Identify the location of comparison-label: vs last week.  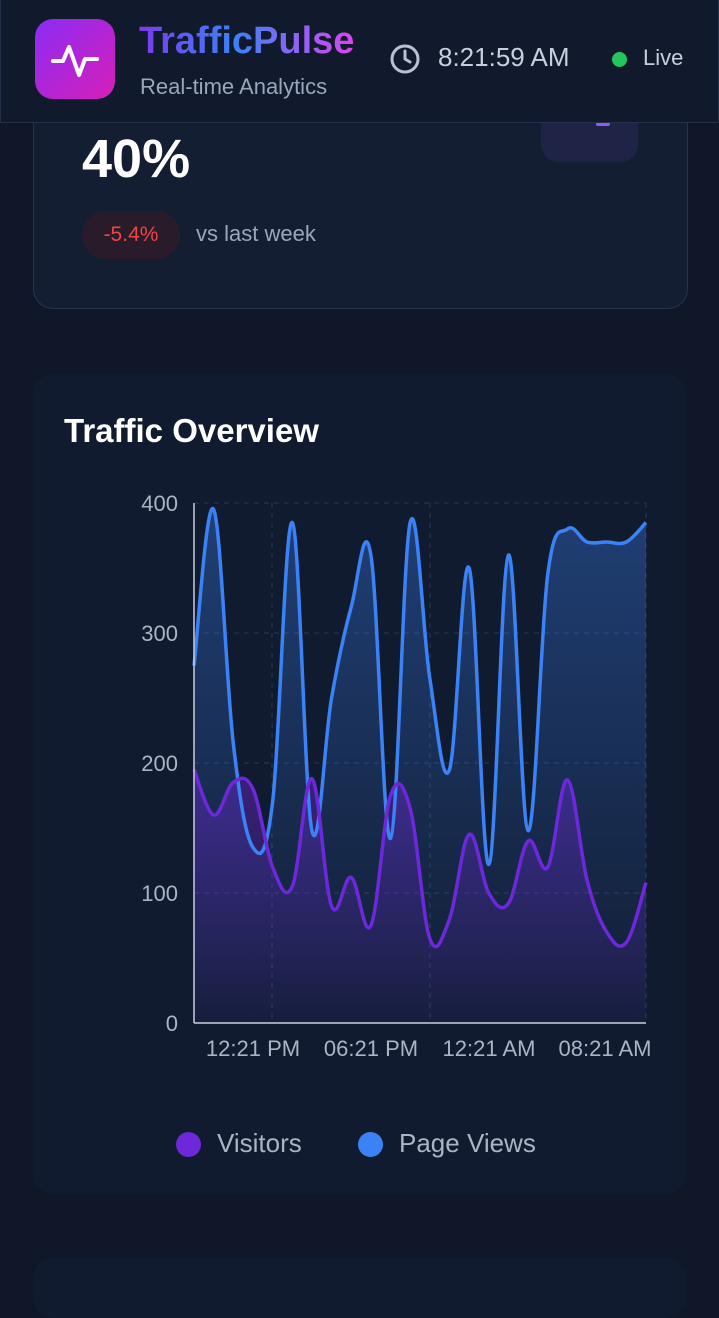
(256, 233).